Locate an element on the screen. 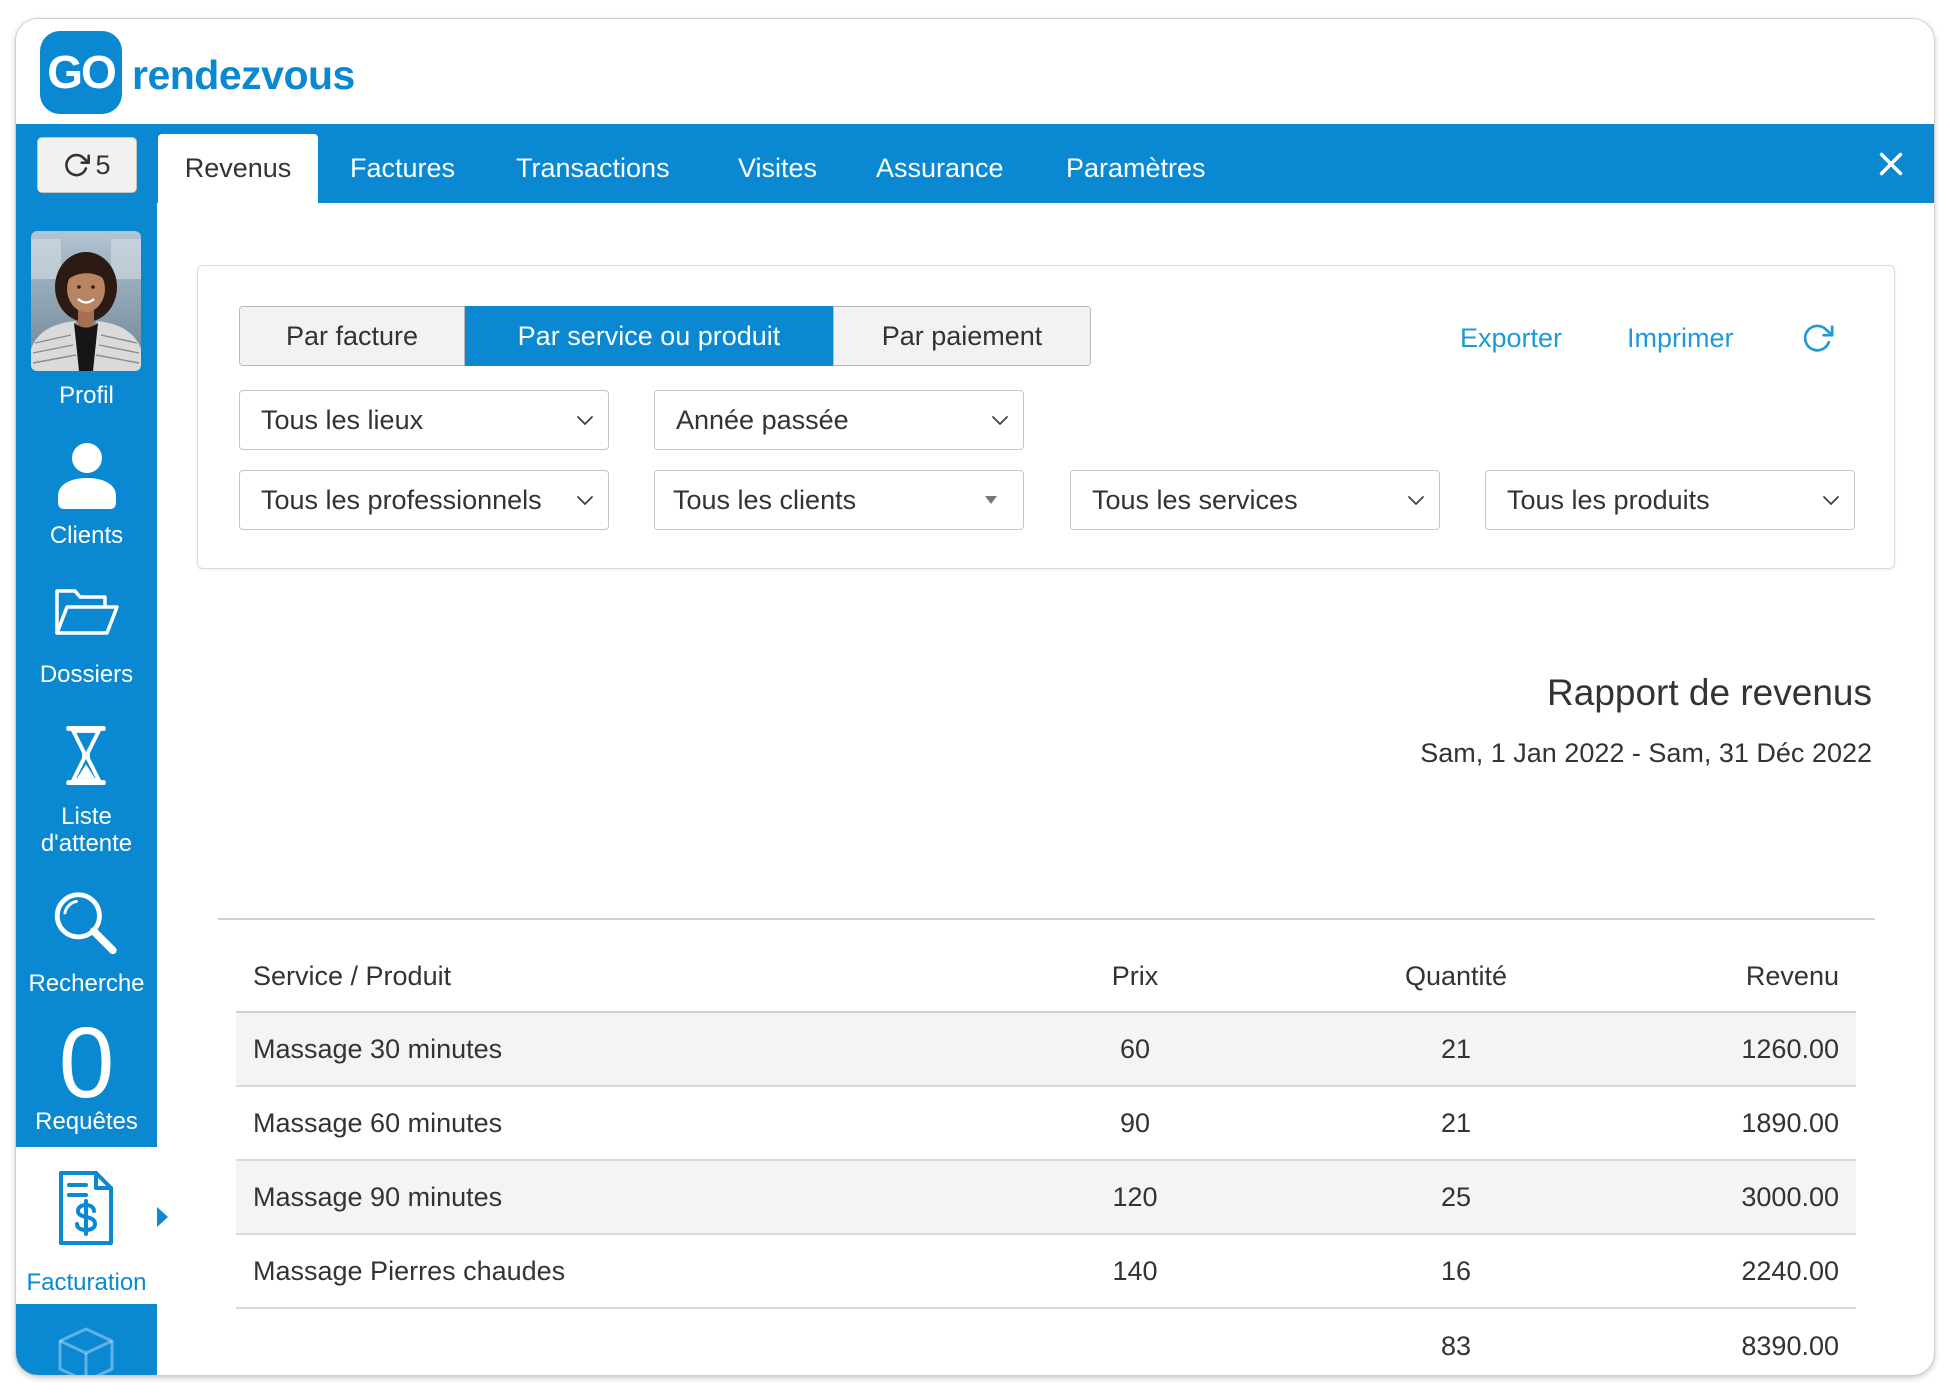 The height and width of the screenshot is (1400, 1950). table-header: Service / Produit Prix Quantité Revenu is located at coordinates (1046, 977).